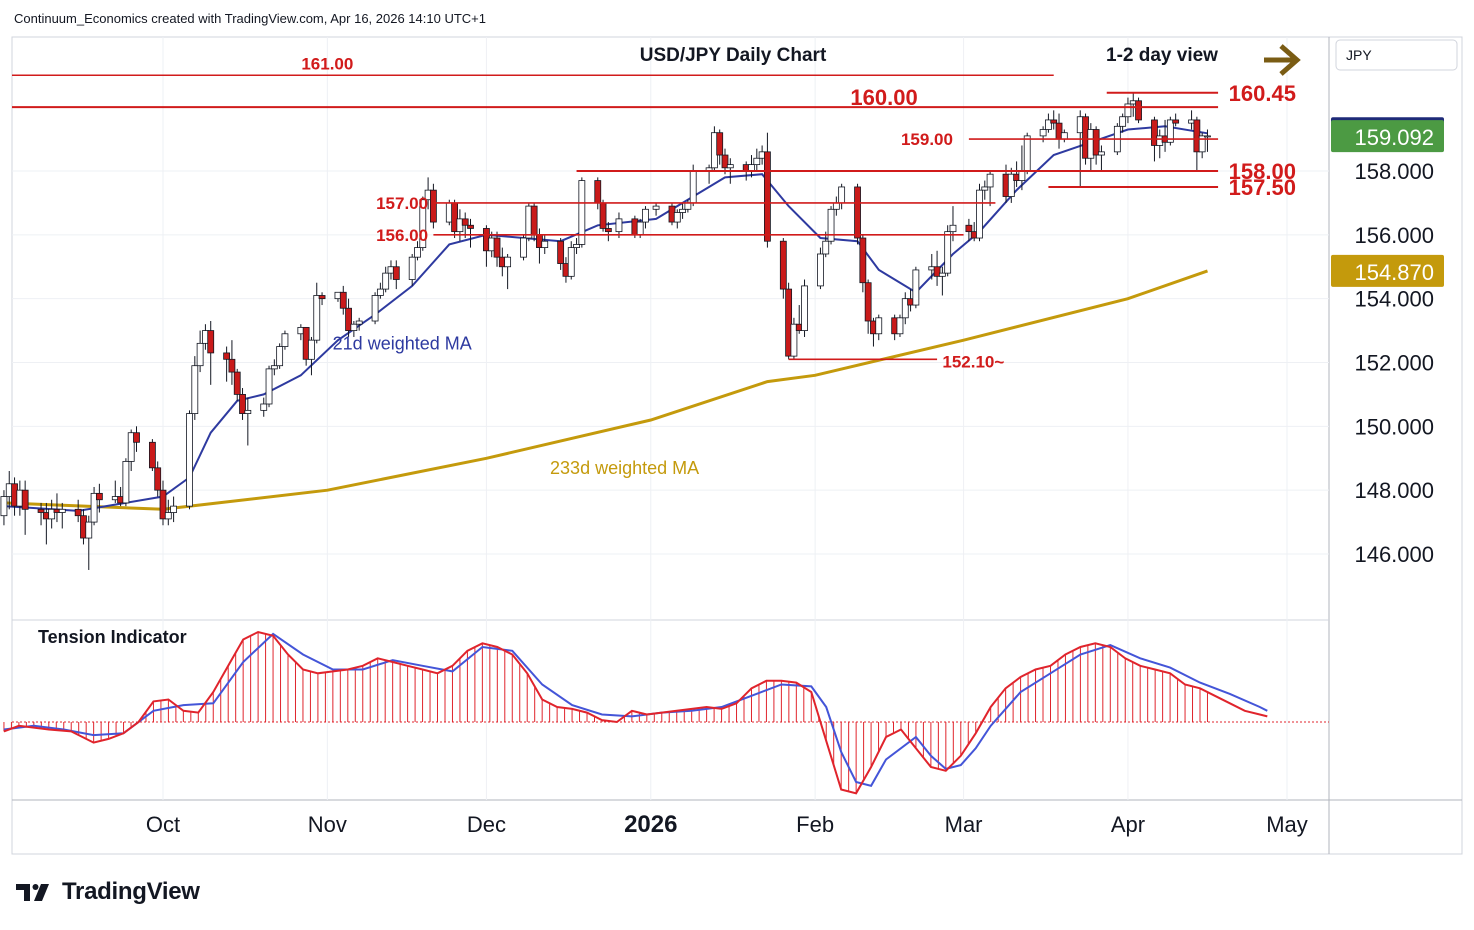  Describe the element at coordinates (1394, 490) in the screenshot. I see `price-axis-label: 148.000` at that location.